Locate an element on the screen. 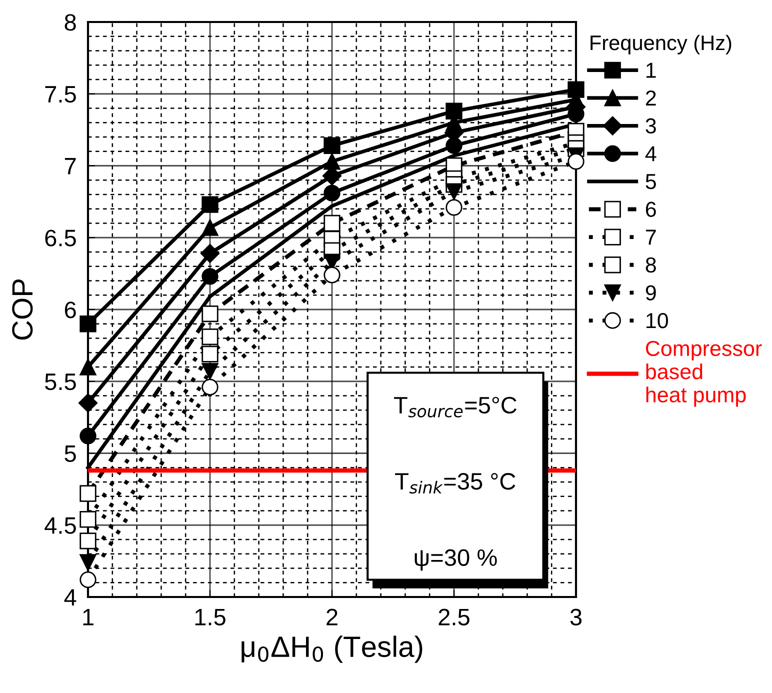  y-tick-label: 7.5 is located at coordinates (60, 94).